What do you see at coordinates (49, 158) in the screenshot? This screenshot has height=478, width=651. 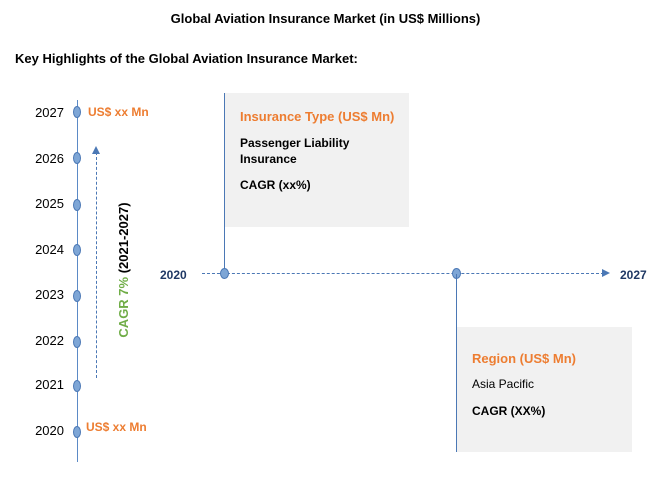 I see `year-label-2026: 2026` at bounding box center [49, 158].